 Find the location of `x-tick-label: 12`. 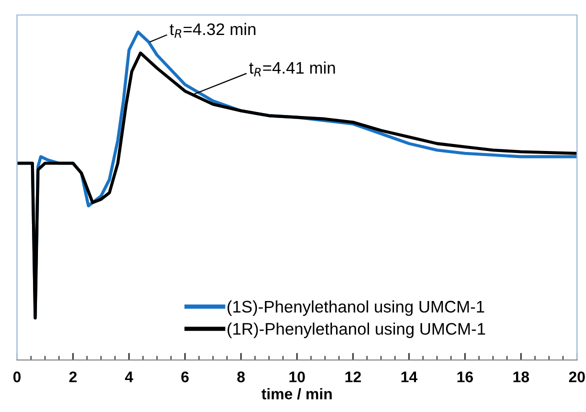

x-tick-label: 12 is located at coordinates (353, 377).